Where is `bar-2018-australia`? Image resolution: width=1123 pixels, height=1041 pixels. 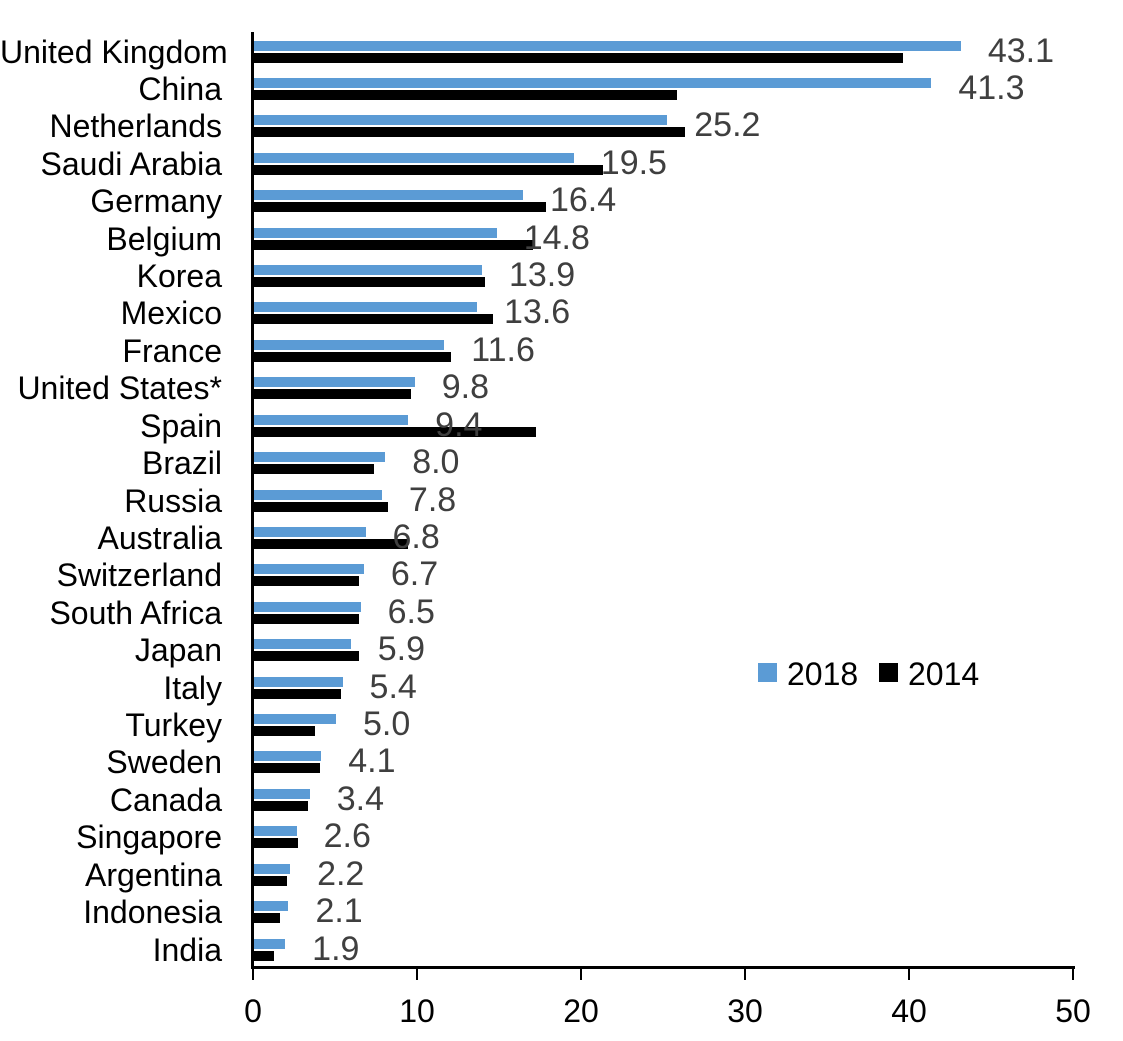 bar-2018-australia is located at coordinates (310, 531).